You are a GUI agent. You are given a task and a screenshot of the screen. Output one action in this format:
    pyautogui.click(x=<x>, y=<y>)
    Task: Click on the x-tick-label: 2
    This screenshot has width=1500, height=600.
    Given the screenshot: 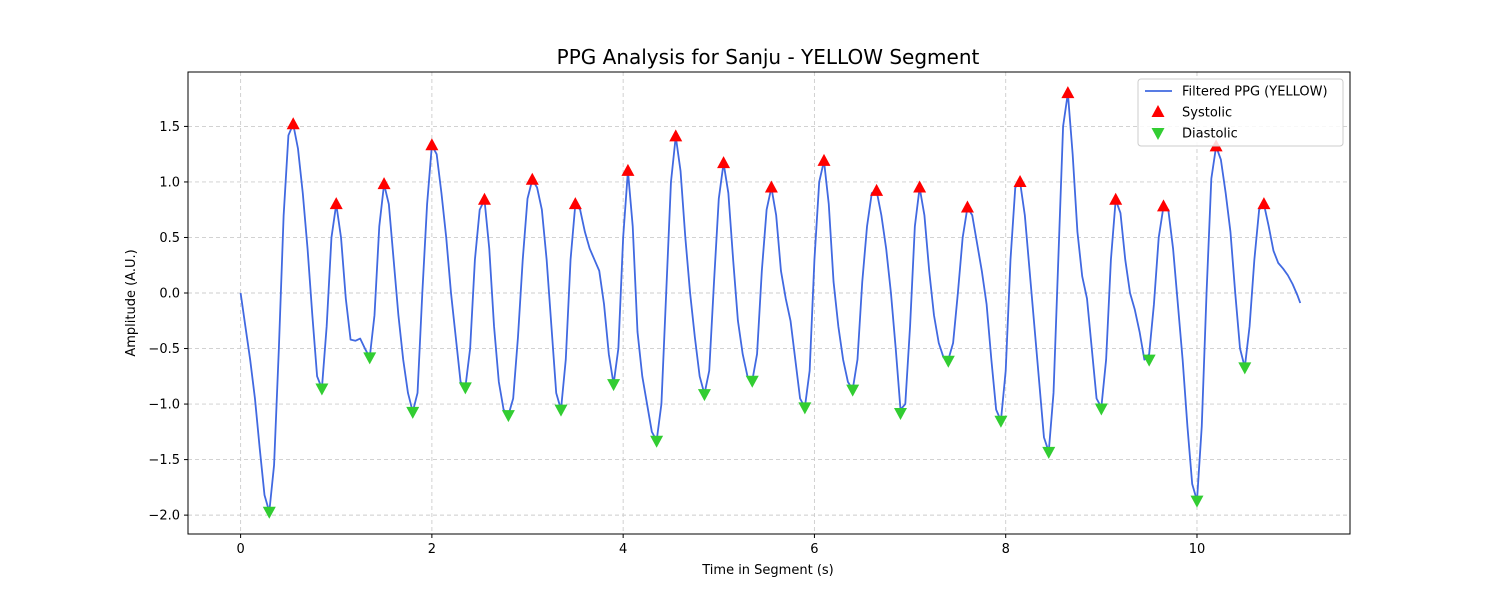 What is the action you would take?
    pyautogui.click(x=432, y=549)
    